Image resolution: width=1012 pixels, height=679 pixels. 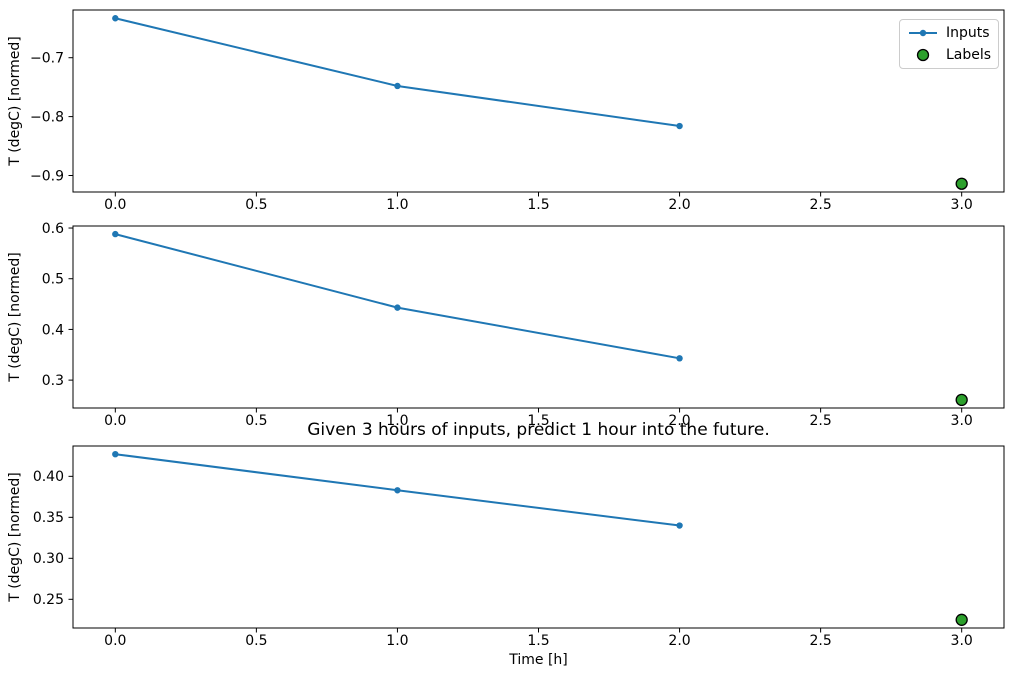 I want to click on legend-item-inputs: Inputs, so click(x=949, y=33).